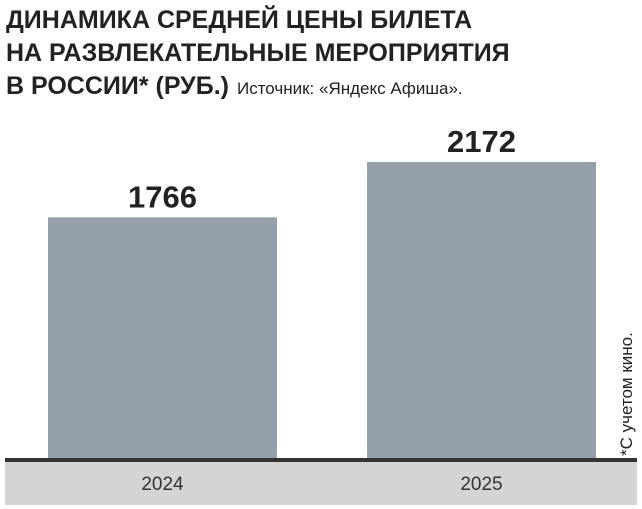 This screenshot has height=509, width=642. What do you see at coordinates (481, 484) in the screenshot?
I see `x-tick-label: 2025` at bounding box center [481, 484].